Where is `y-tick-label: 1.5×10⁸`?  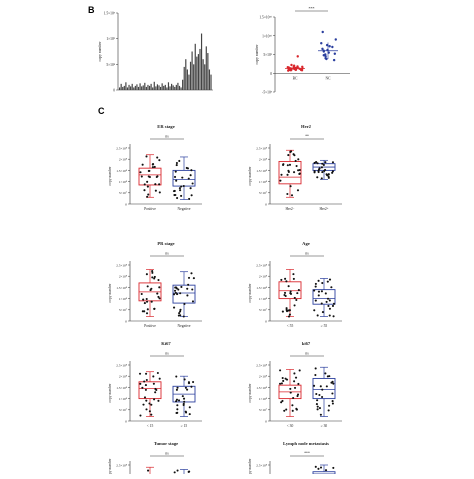
y-tick-label: 1.5×10⁸ is located at coordinates (122, 171).